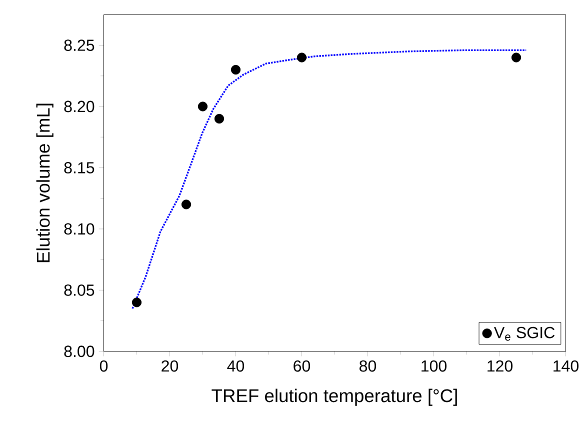 This screenshot has height=443, width=585. What do you see at coordinates (235, 366) in the screenshot?
I see `x-tick-label: 40` at bounding box center [235, 366].